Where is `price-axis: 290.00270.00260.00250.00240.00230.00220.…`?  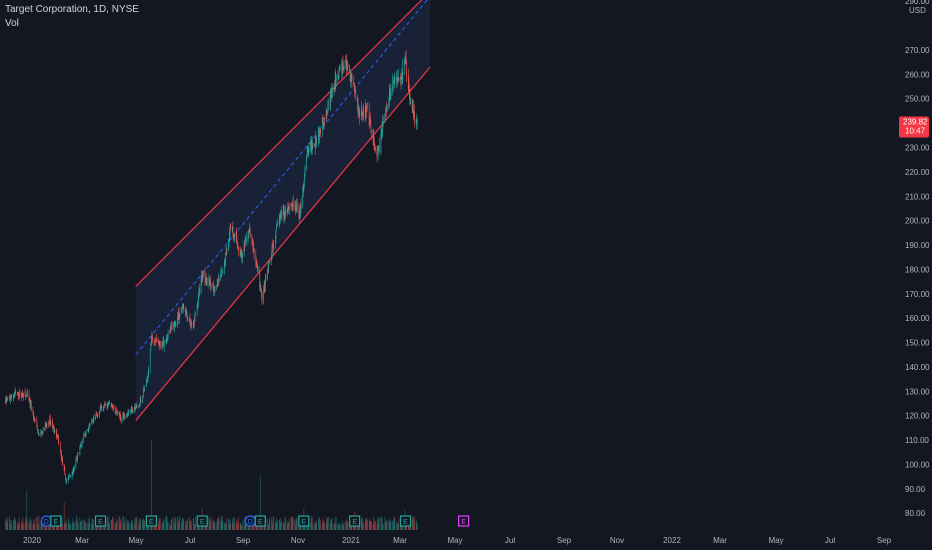
price-axis: 290.00270.00260.00250.00240.00230.00220.… is located at coordinates (915, 266).